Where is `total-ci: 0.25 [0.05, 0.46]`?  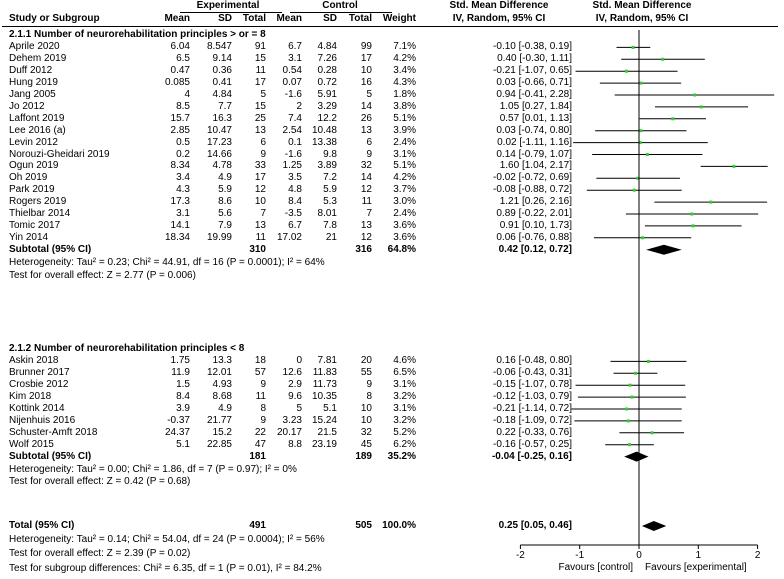
total-ci: 0.25 [0.05, 0.46] is located at coordinates (535, 525).